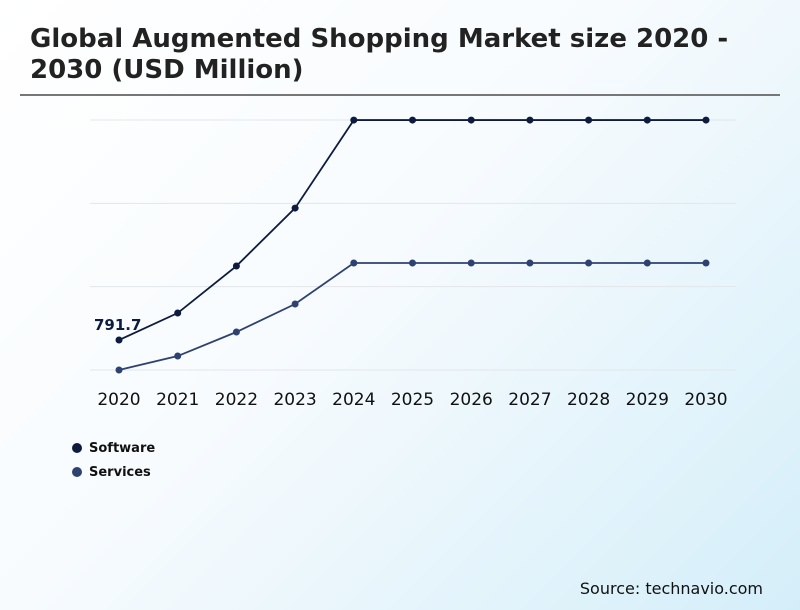 This screenshot has width=800, height=610. What do you see at coordinates (529, 400) in the screenshot?
I see `x-tick-label: 2027` at bounding box center [529, 400].